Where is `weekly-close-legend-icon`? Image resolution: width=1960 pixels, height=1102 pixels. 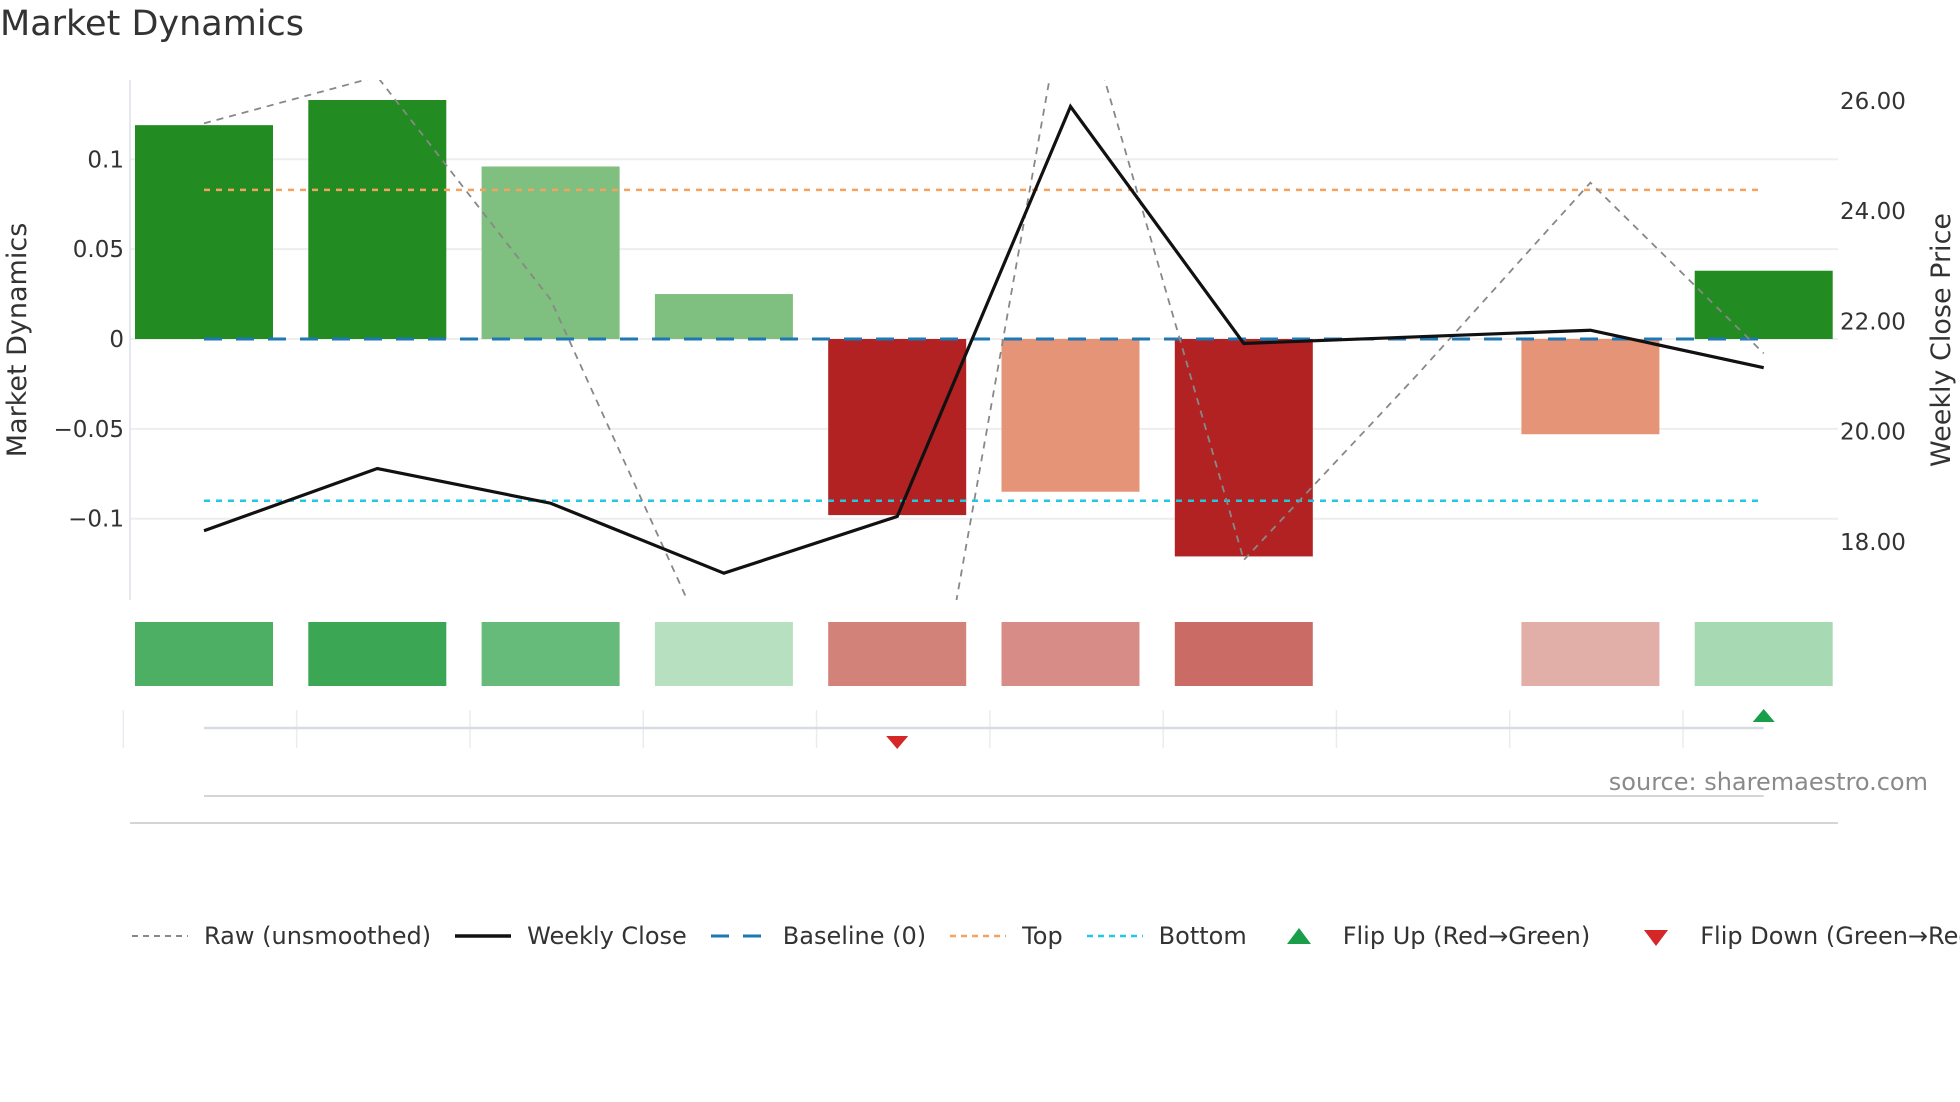
weekly-close-legend-icon is located at coordinates (483, 936).